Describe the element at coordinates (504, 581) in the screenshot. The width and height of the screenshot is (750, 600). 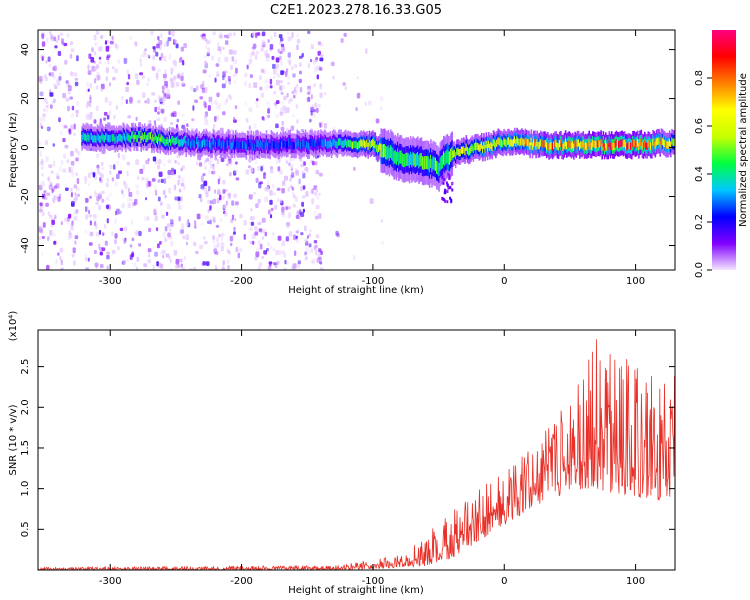
I see `snr-xtick-label-0: 0` at that location.